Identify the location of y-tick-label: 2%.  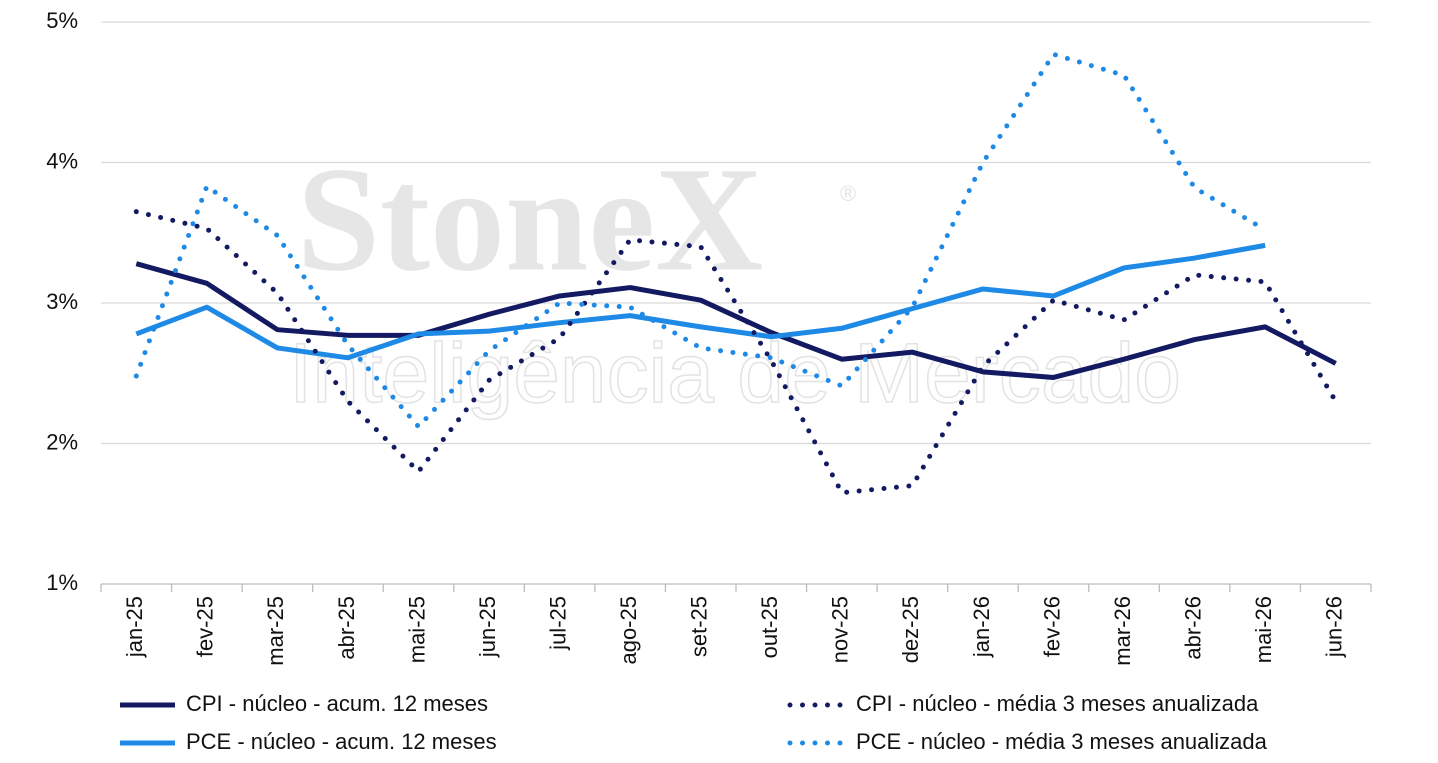
(62, 441).